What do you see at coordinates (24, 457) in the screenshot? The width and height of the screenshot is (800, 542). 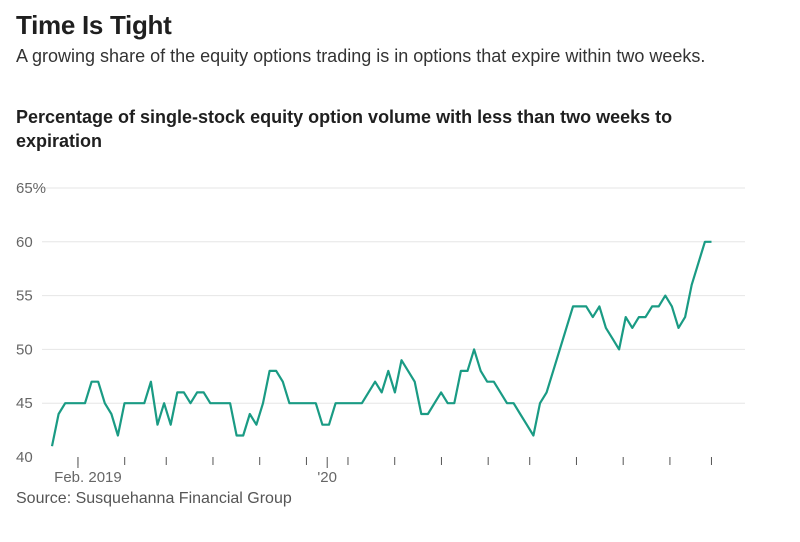 I see `y-tick-label: 40` at bounding box center [24, 457].